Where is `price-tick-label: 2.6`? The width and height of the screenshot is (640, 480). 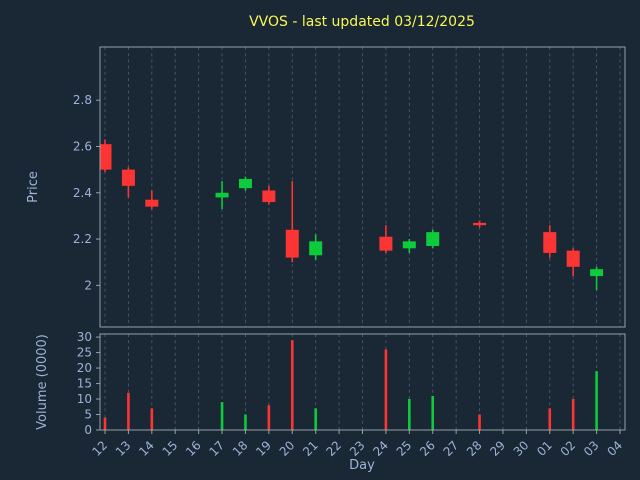 price-tick-label: 2.6 is located at coordinates (82, 147).